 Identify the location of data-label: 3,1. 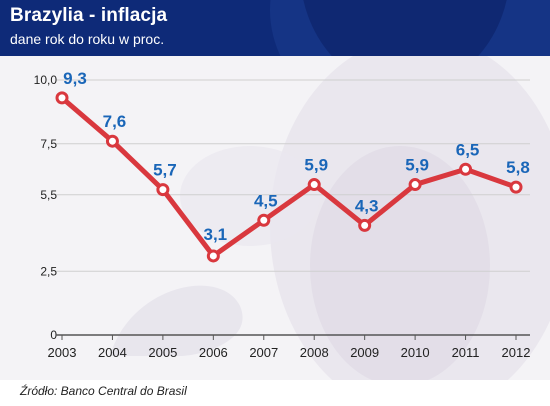
(216, 234).